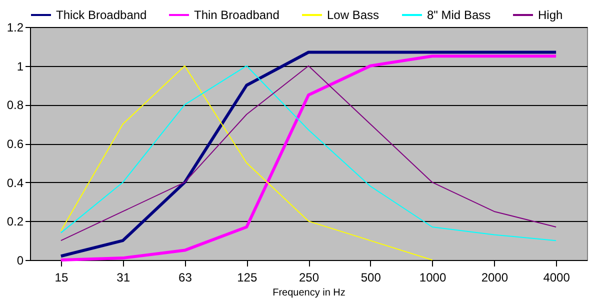 The image size is (595, 301). I want to click on x-tick-label: 250, so click(309, 277).